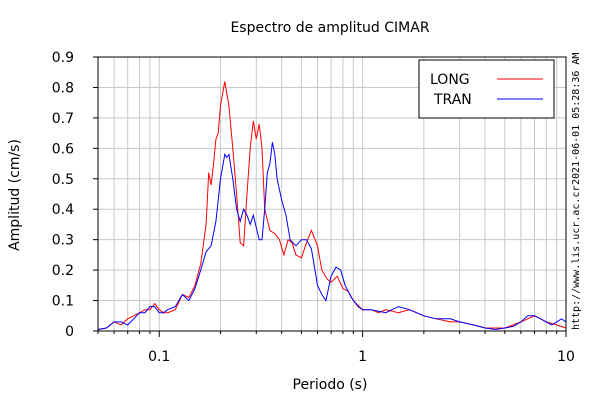  What do you see at coordinates (576, 118) in the screenshot?
I see `timestamp-label: 2021-06-01 05:28:36 AM` at bounding box center [576, 118].